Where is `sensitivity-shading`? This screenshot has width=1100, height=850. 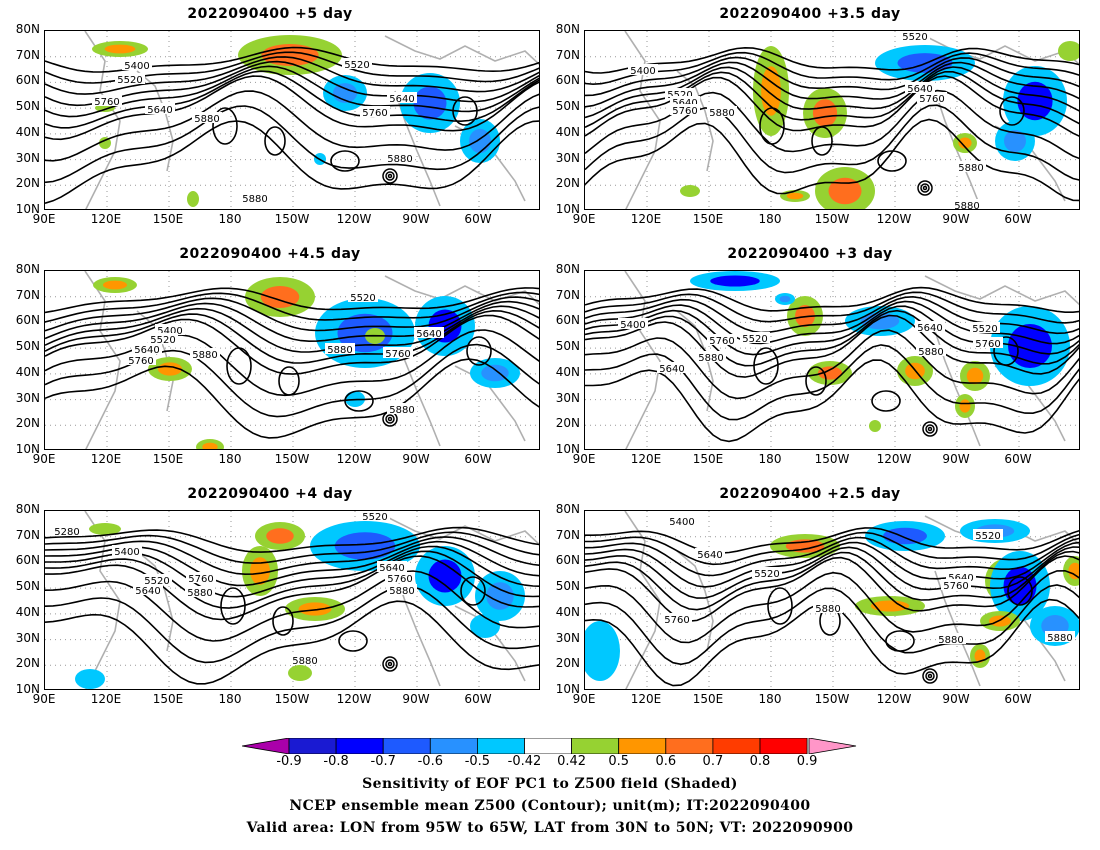
sensitivity-shading is located at coordinates (690, 191).